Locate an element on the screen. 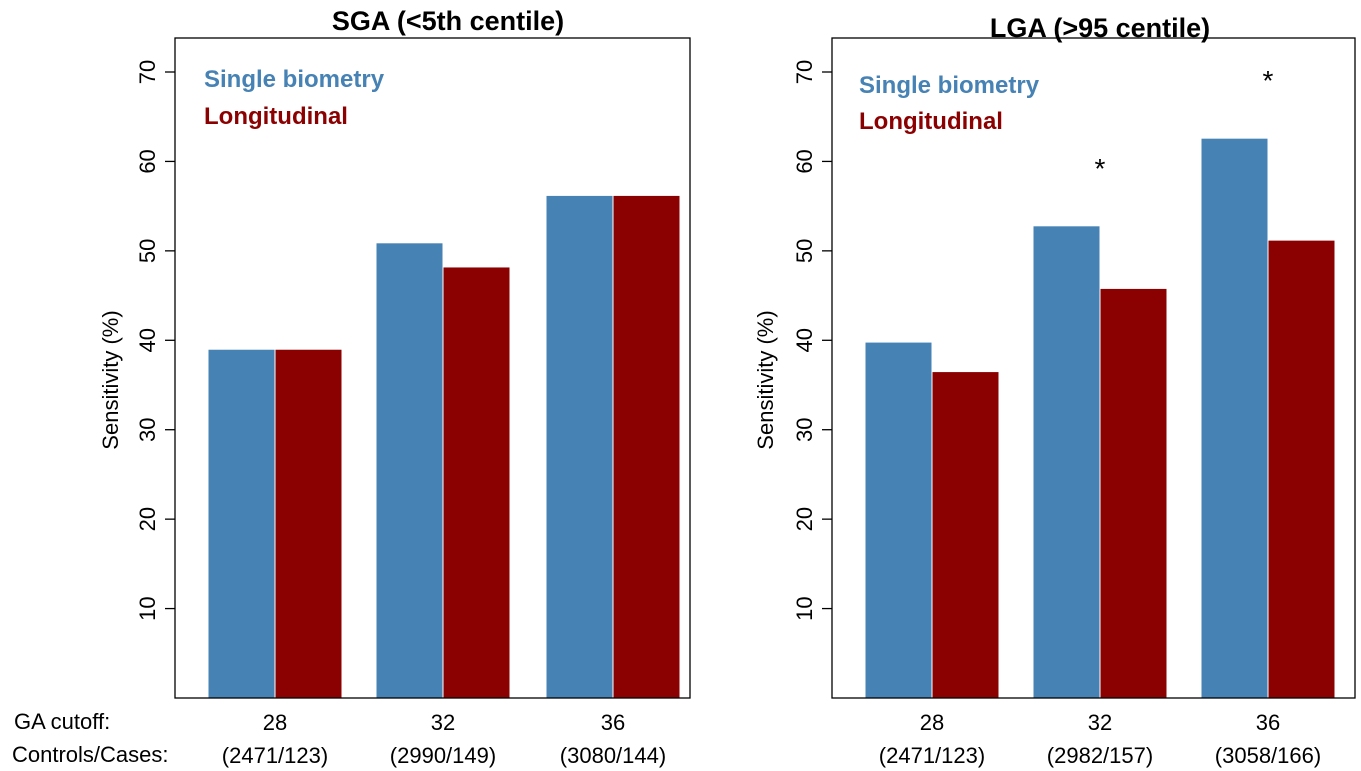  y-tick-label-sga-50: 50 is located at coordinates (147, 251).